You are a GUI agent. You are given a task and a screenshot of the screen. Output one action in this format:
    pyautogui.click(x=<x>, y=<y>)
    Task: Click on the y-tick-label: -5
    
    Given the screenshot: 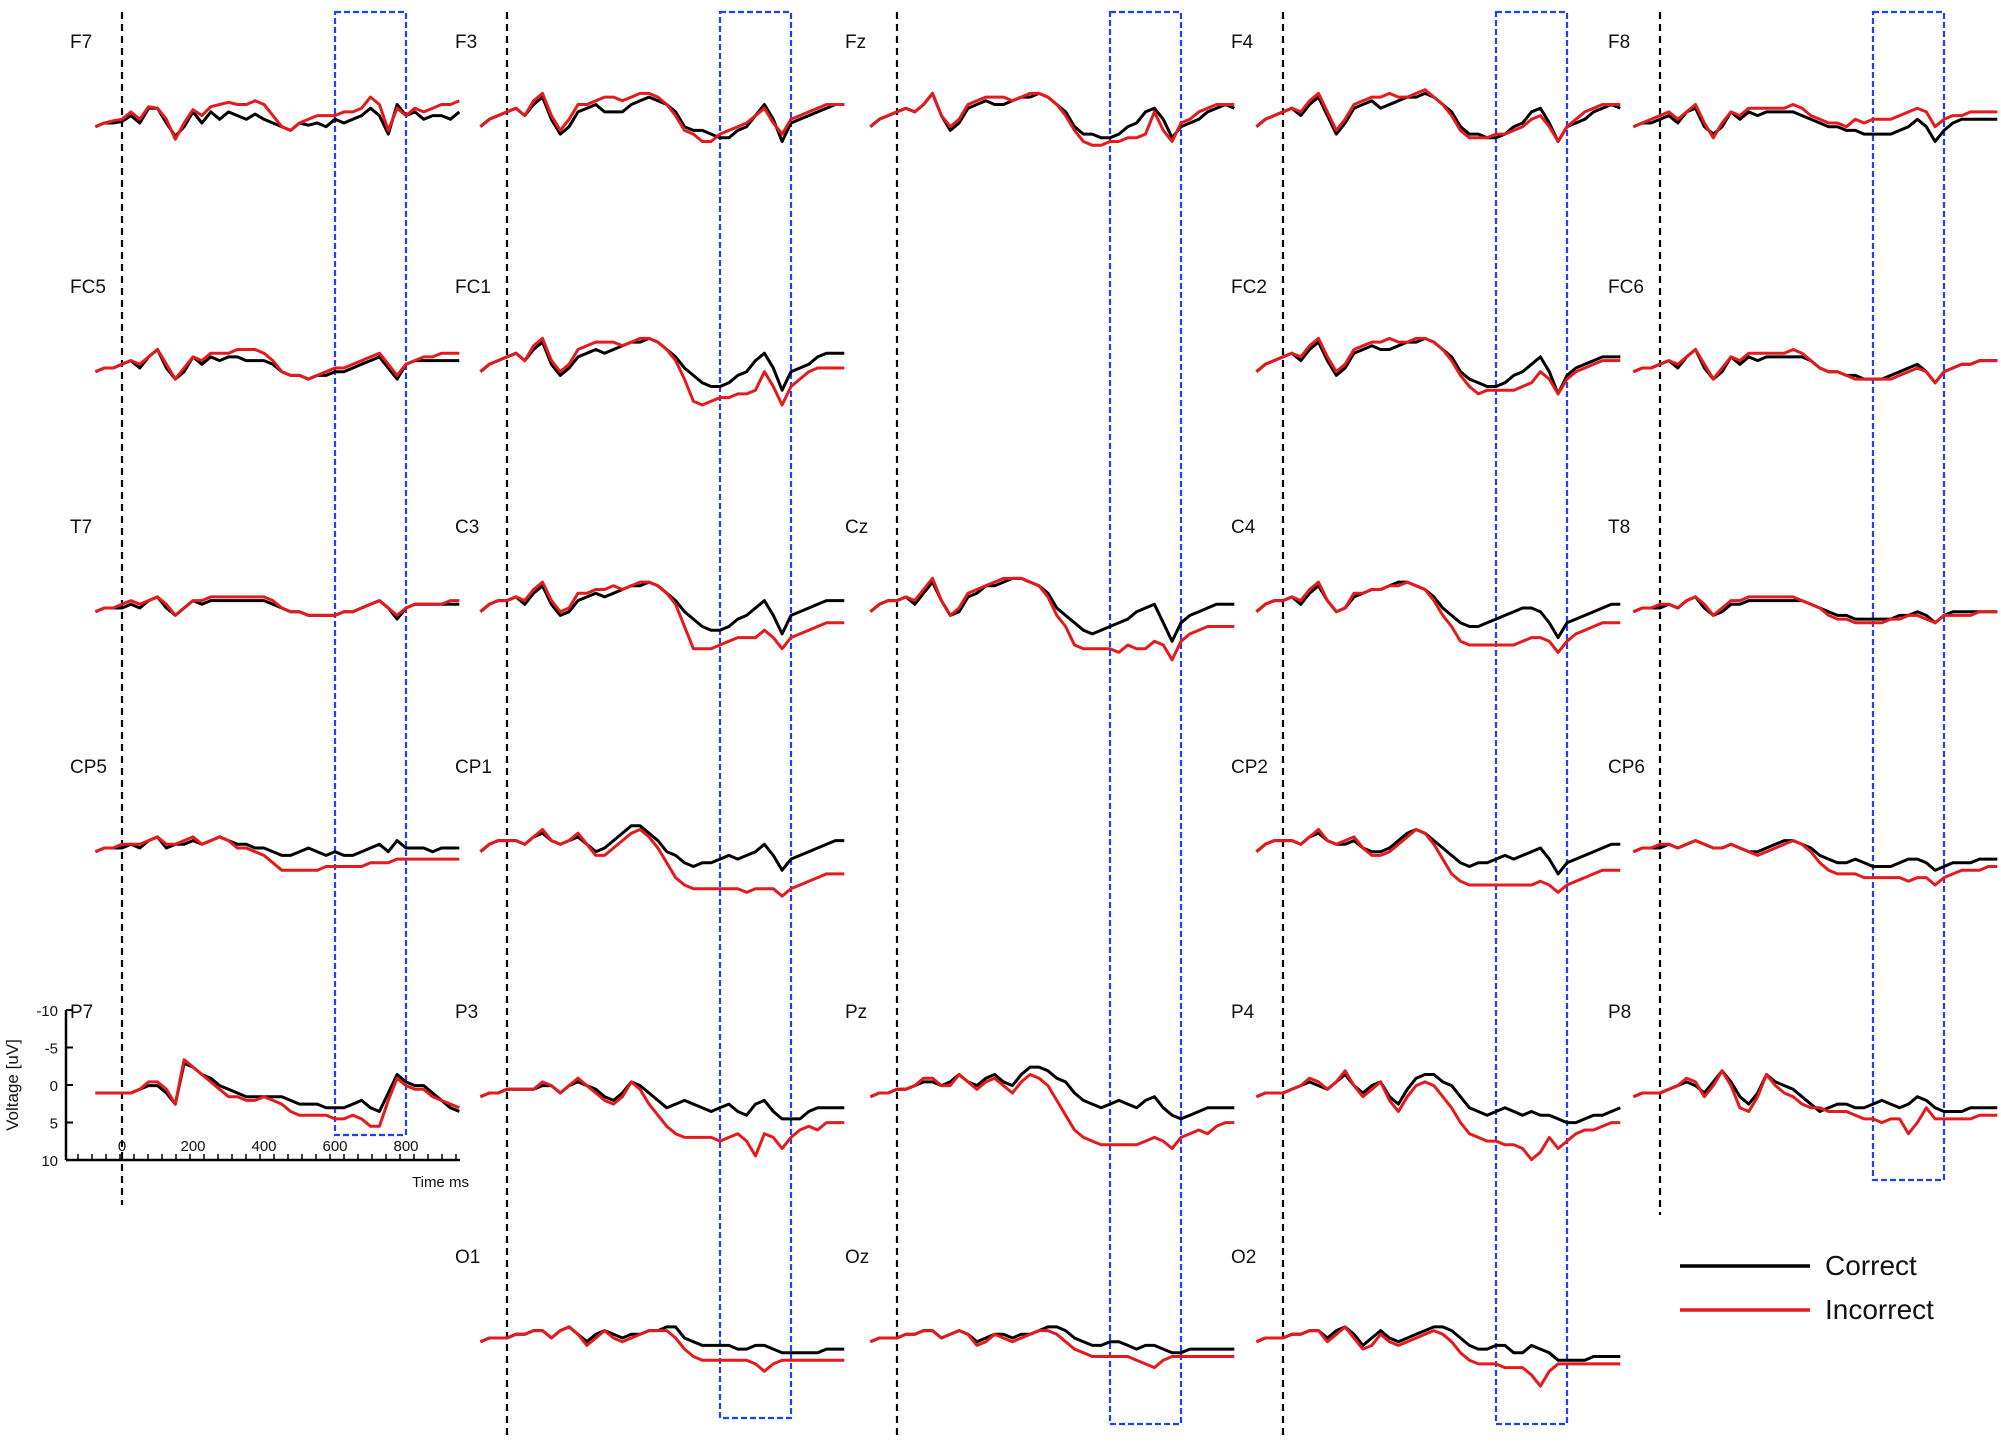 What is the action you would take?
    pyautogui.click(x=51, y=1049)
    